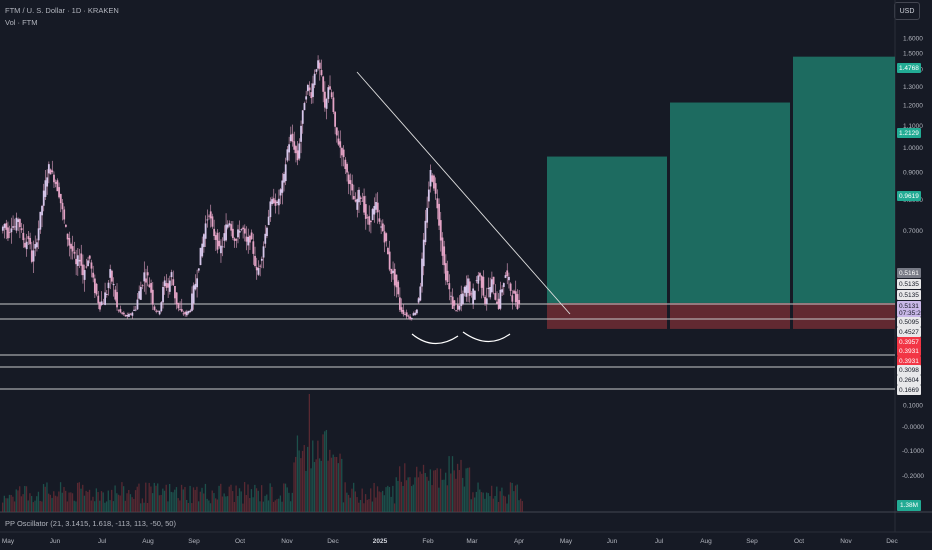  I want to click on trendline, so click(463, 193).